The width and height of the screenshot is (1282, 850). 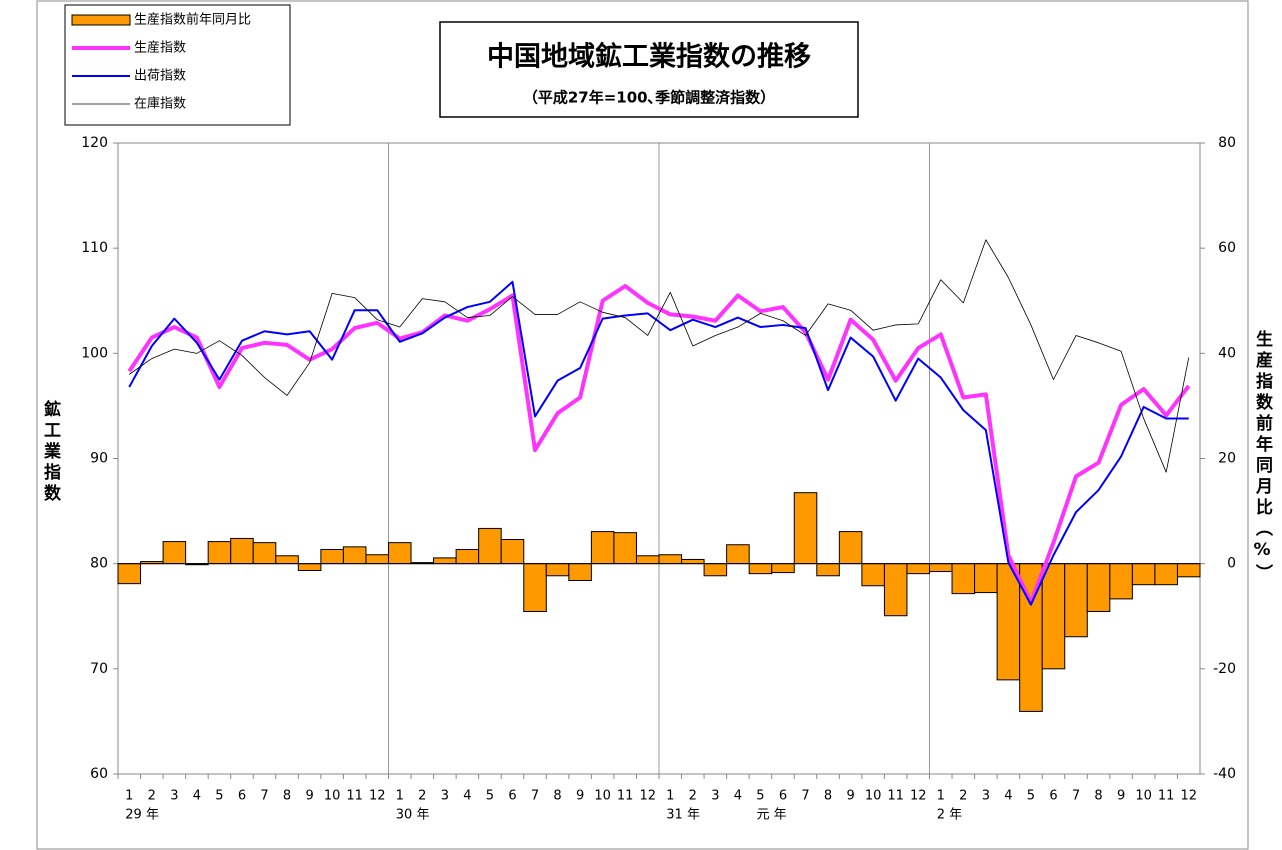 What do you see at coordinates (1224, 669) in the screenshot?
I see `y2-tick-label: -20` at bounding box center [1224, 669].